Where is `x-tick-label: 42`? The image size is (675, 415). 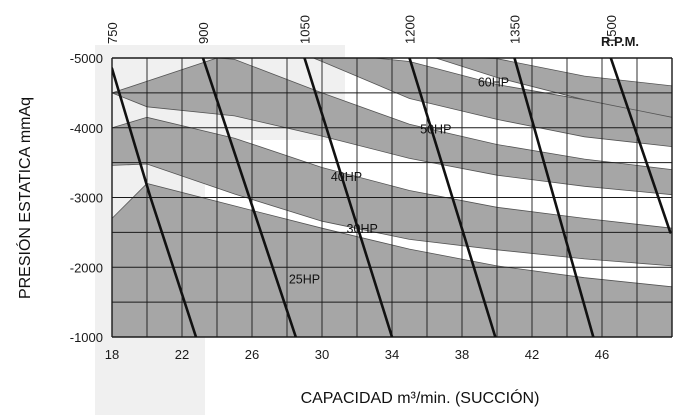
x-tick-label: 42 is located at coordinates (532, 354).